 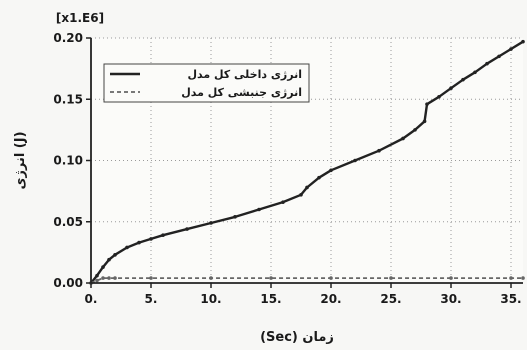 I want to click on x-tick-label: 30., so click(x=450, y=299).